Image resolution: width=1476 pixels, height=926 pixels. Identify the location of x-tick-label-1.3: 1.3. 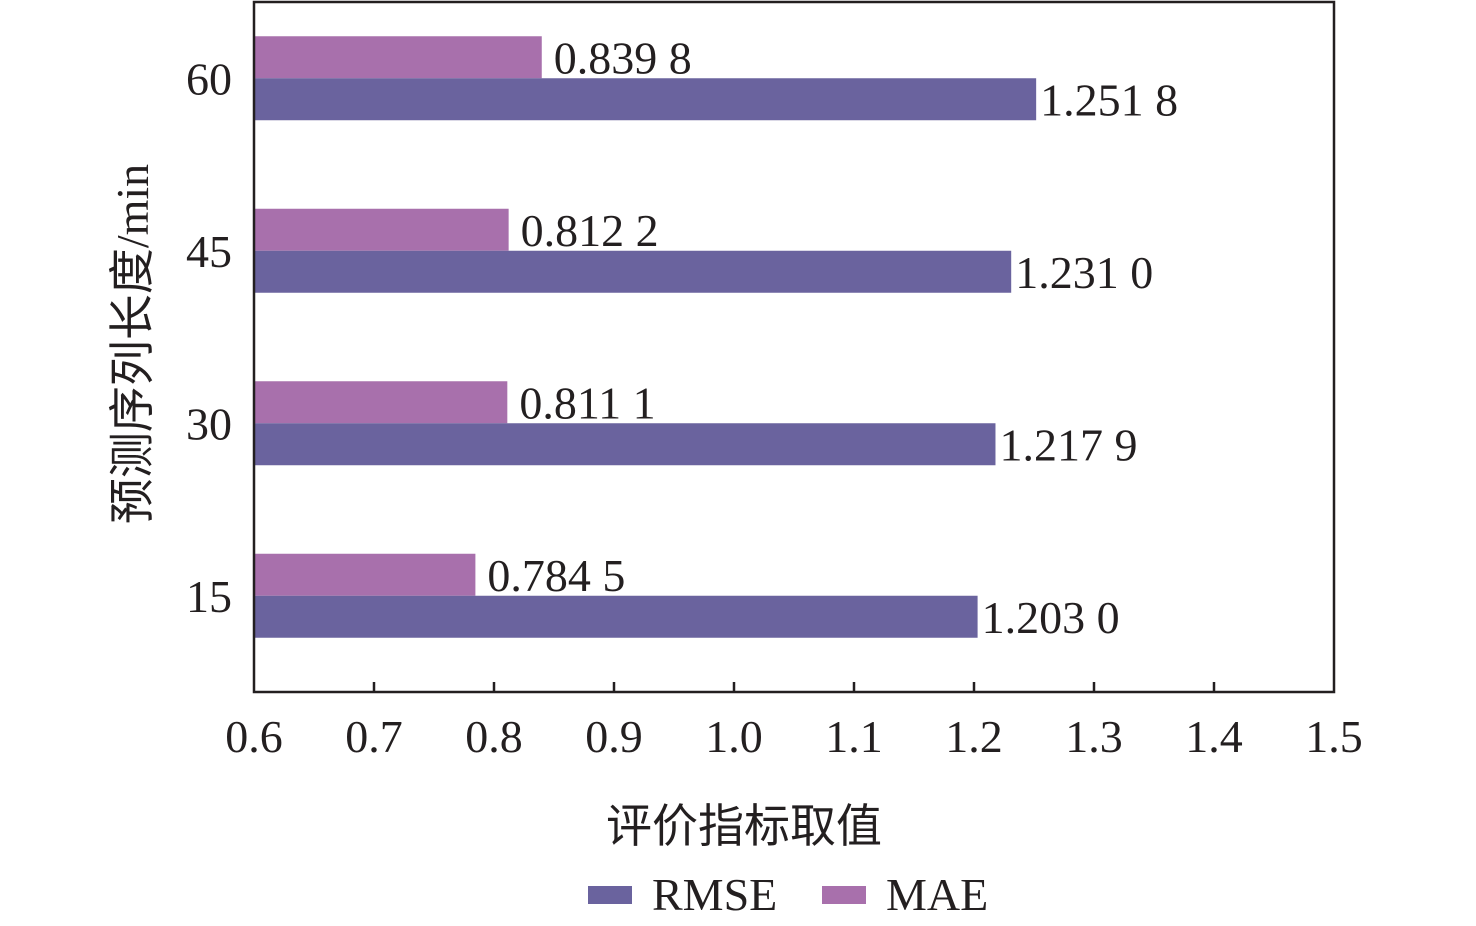
(1094, 736).